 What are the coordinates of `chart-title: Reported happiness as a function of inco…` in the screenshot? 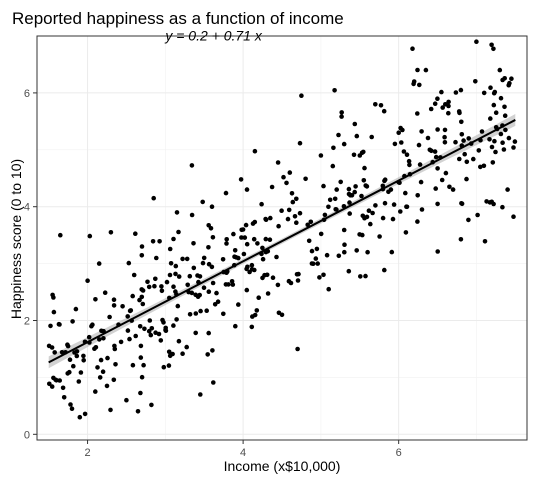 It's located at (178, 18).